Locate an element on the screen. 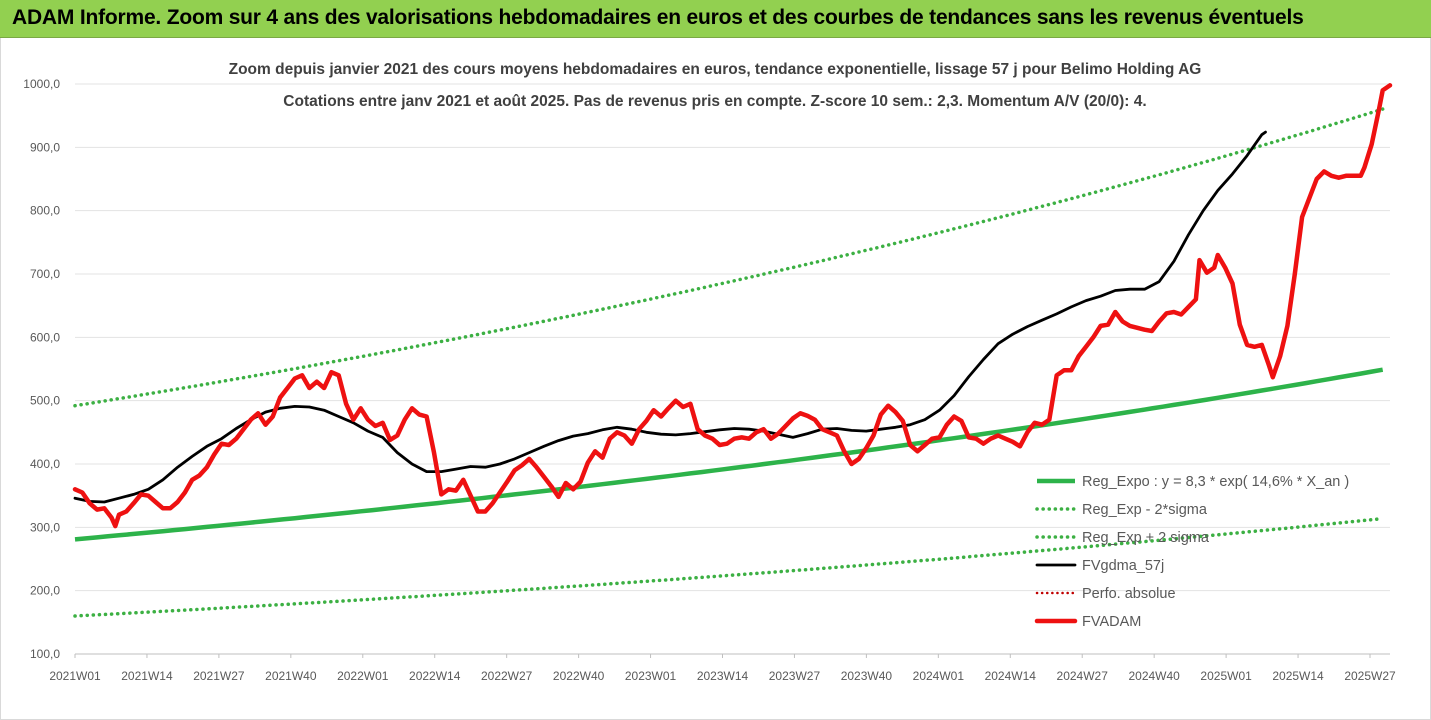  legend-label: FVgdma_57j is located at coordinates (1123, 566).